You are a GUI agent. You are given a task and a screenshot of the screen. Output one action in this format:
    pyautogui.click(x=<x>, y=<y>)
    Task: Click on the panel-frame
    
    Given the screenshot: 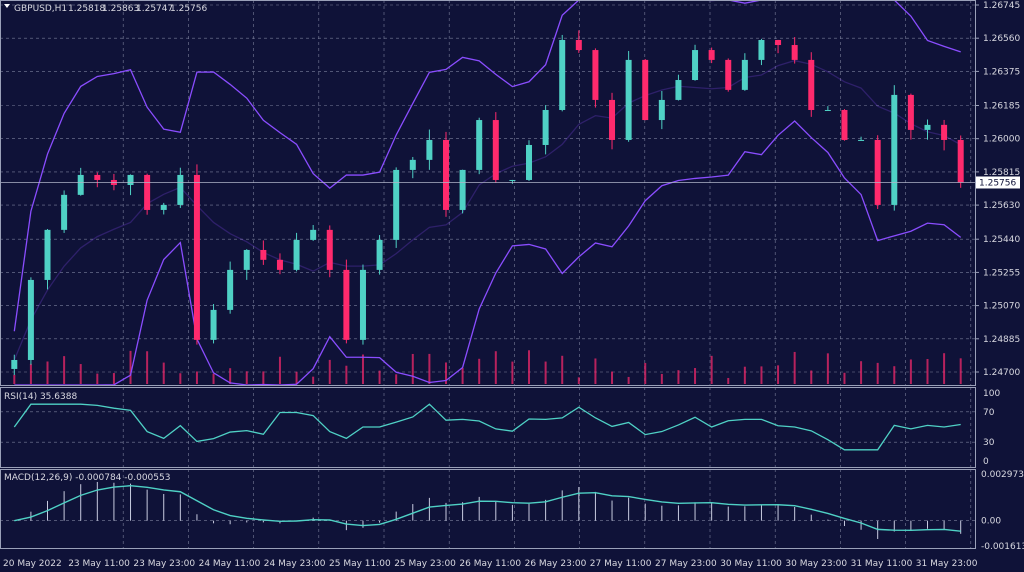 What is the action you would take?
    pyautogui.click(x=488, y=427)
    